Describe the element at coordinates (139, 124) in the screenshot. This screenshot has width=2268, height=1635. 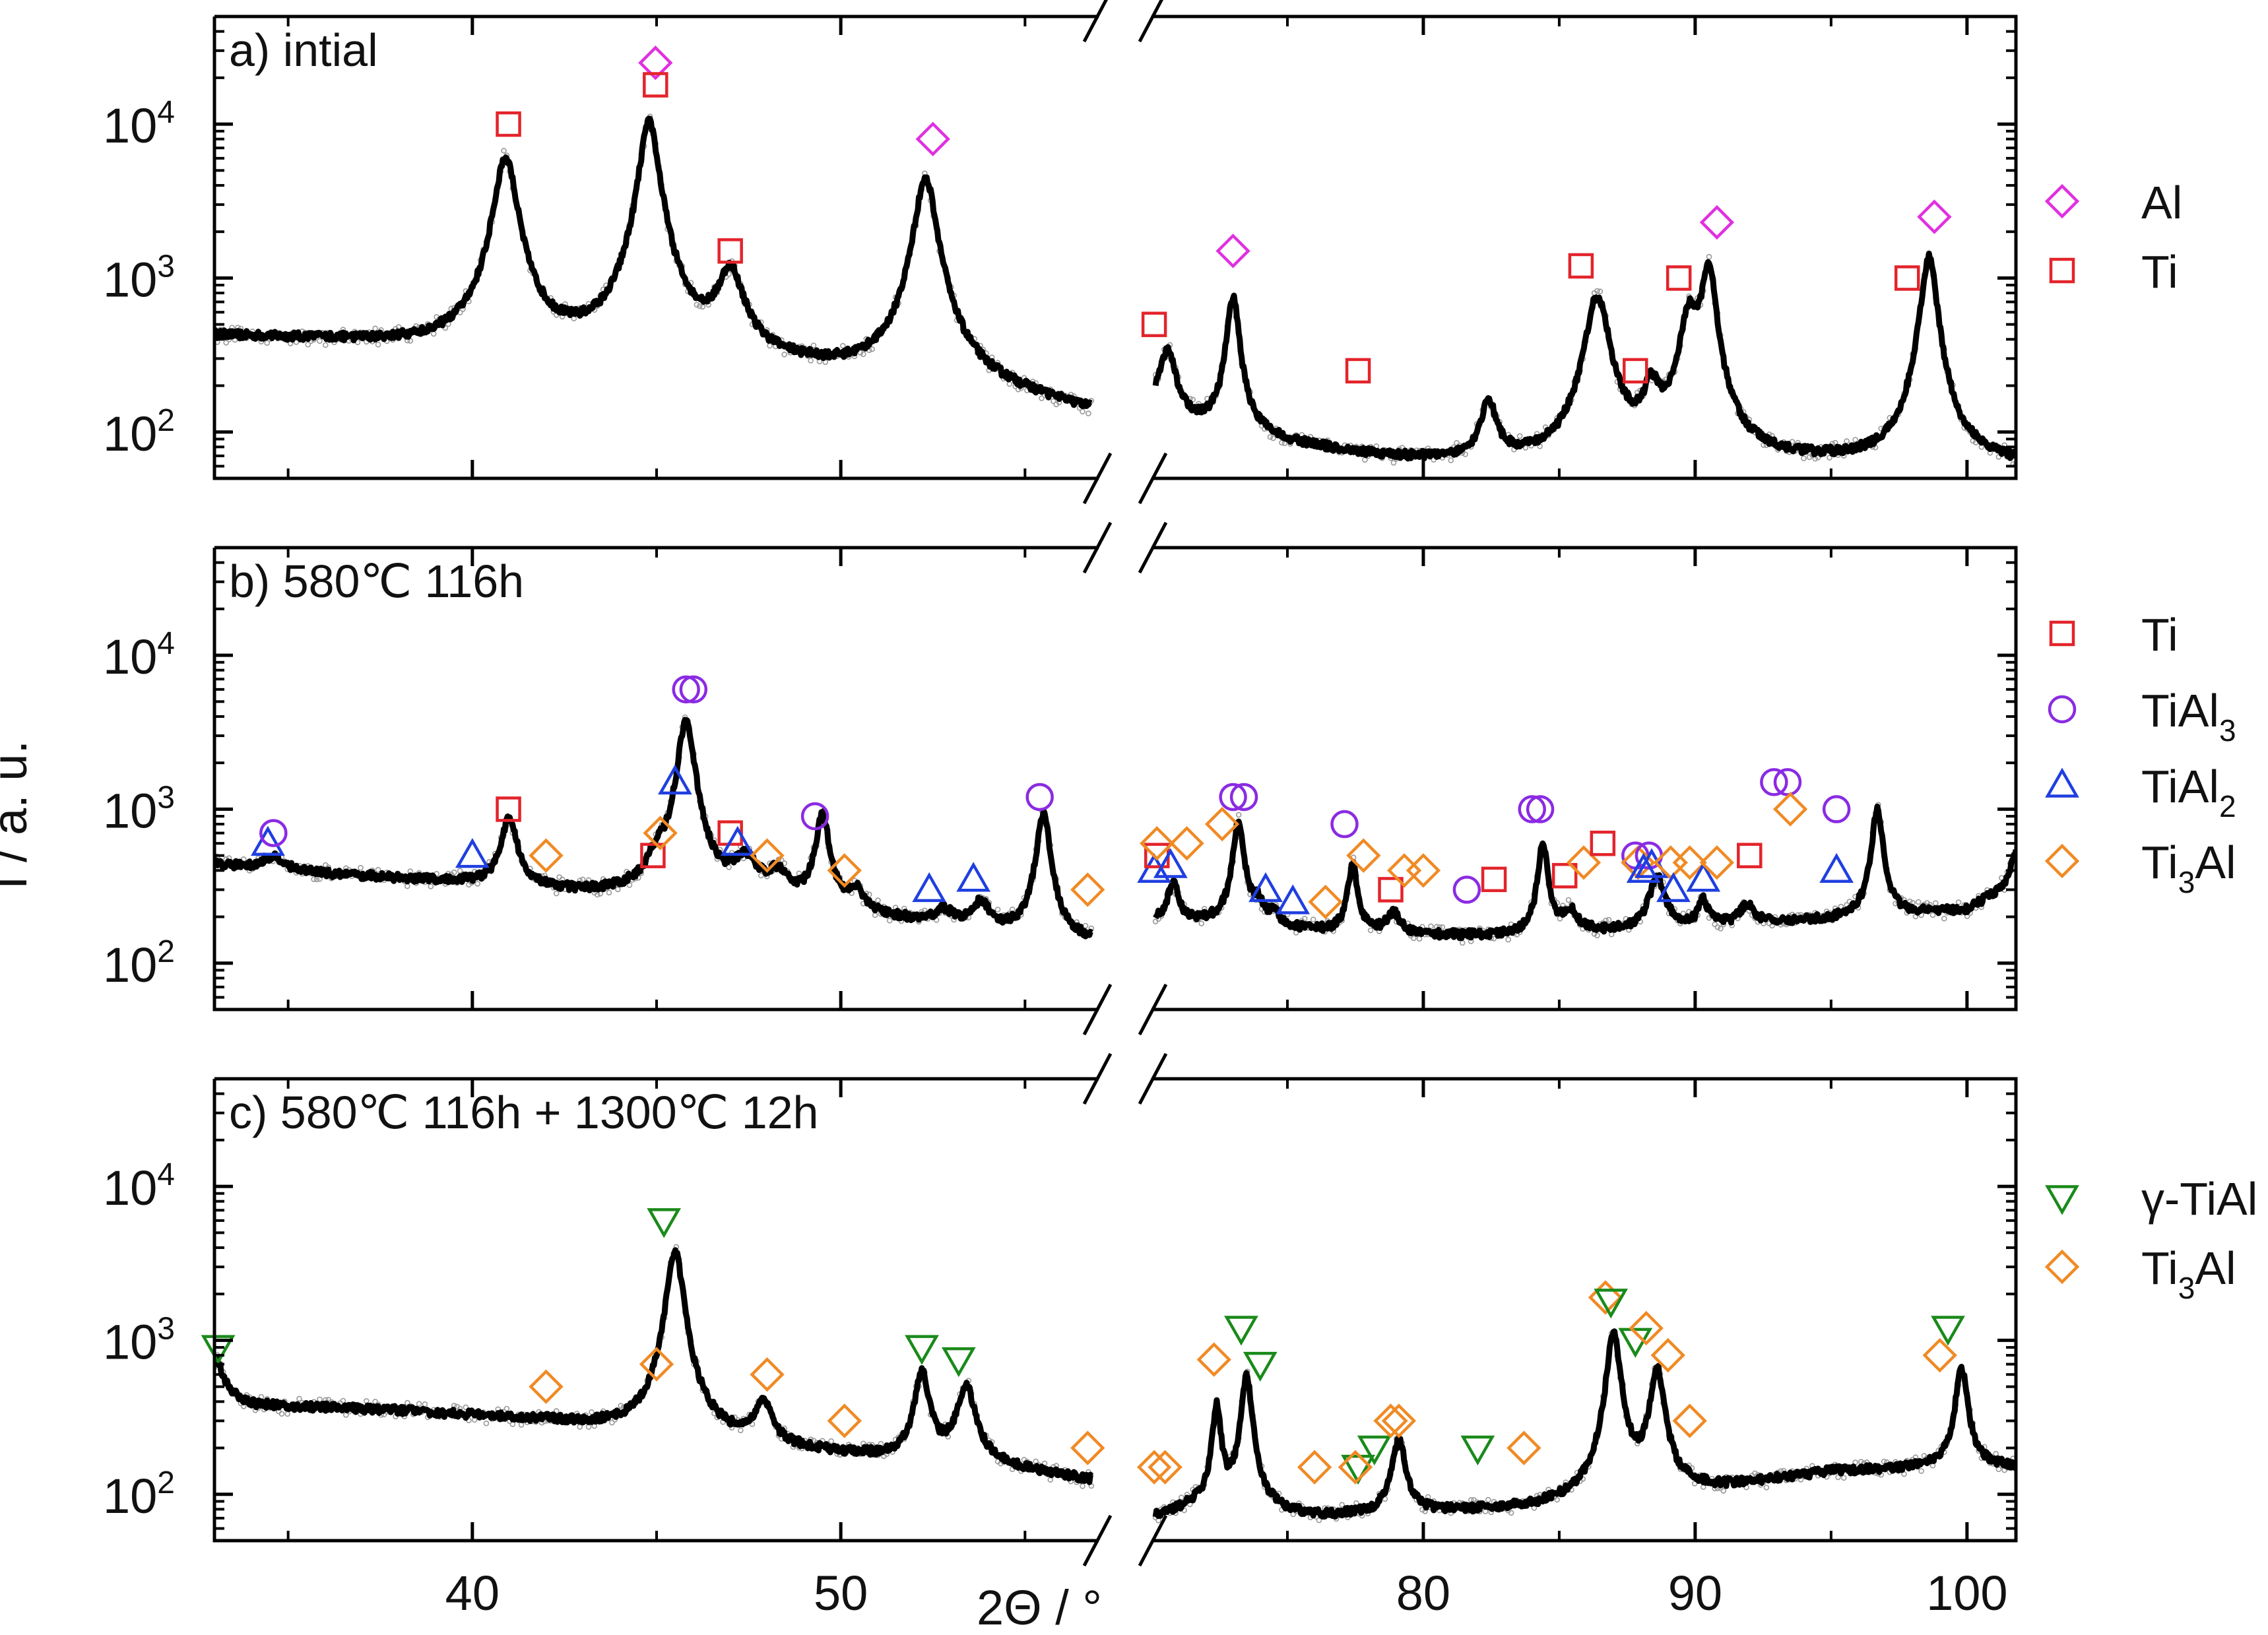
I see `y-tick-label: 10⁴` at that location.